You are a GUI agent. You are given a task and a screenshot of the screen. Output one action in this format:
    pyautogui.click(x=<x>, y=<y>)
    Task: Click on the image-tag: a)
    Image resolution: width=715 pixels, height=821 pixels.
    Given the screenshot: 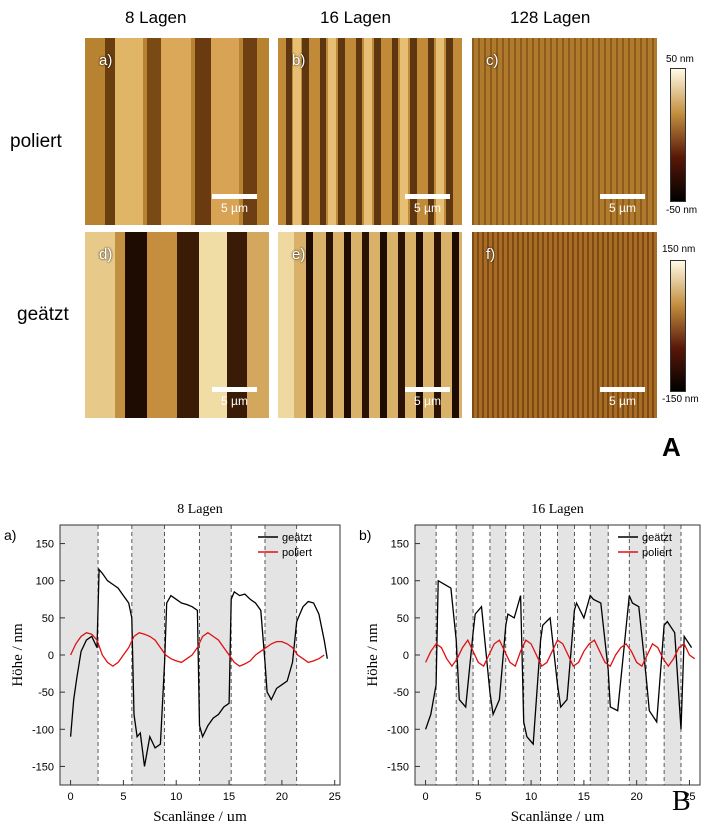 What is the action you would take?
    pyautogui.click(x=106, y=60)
    